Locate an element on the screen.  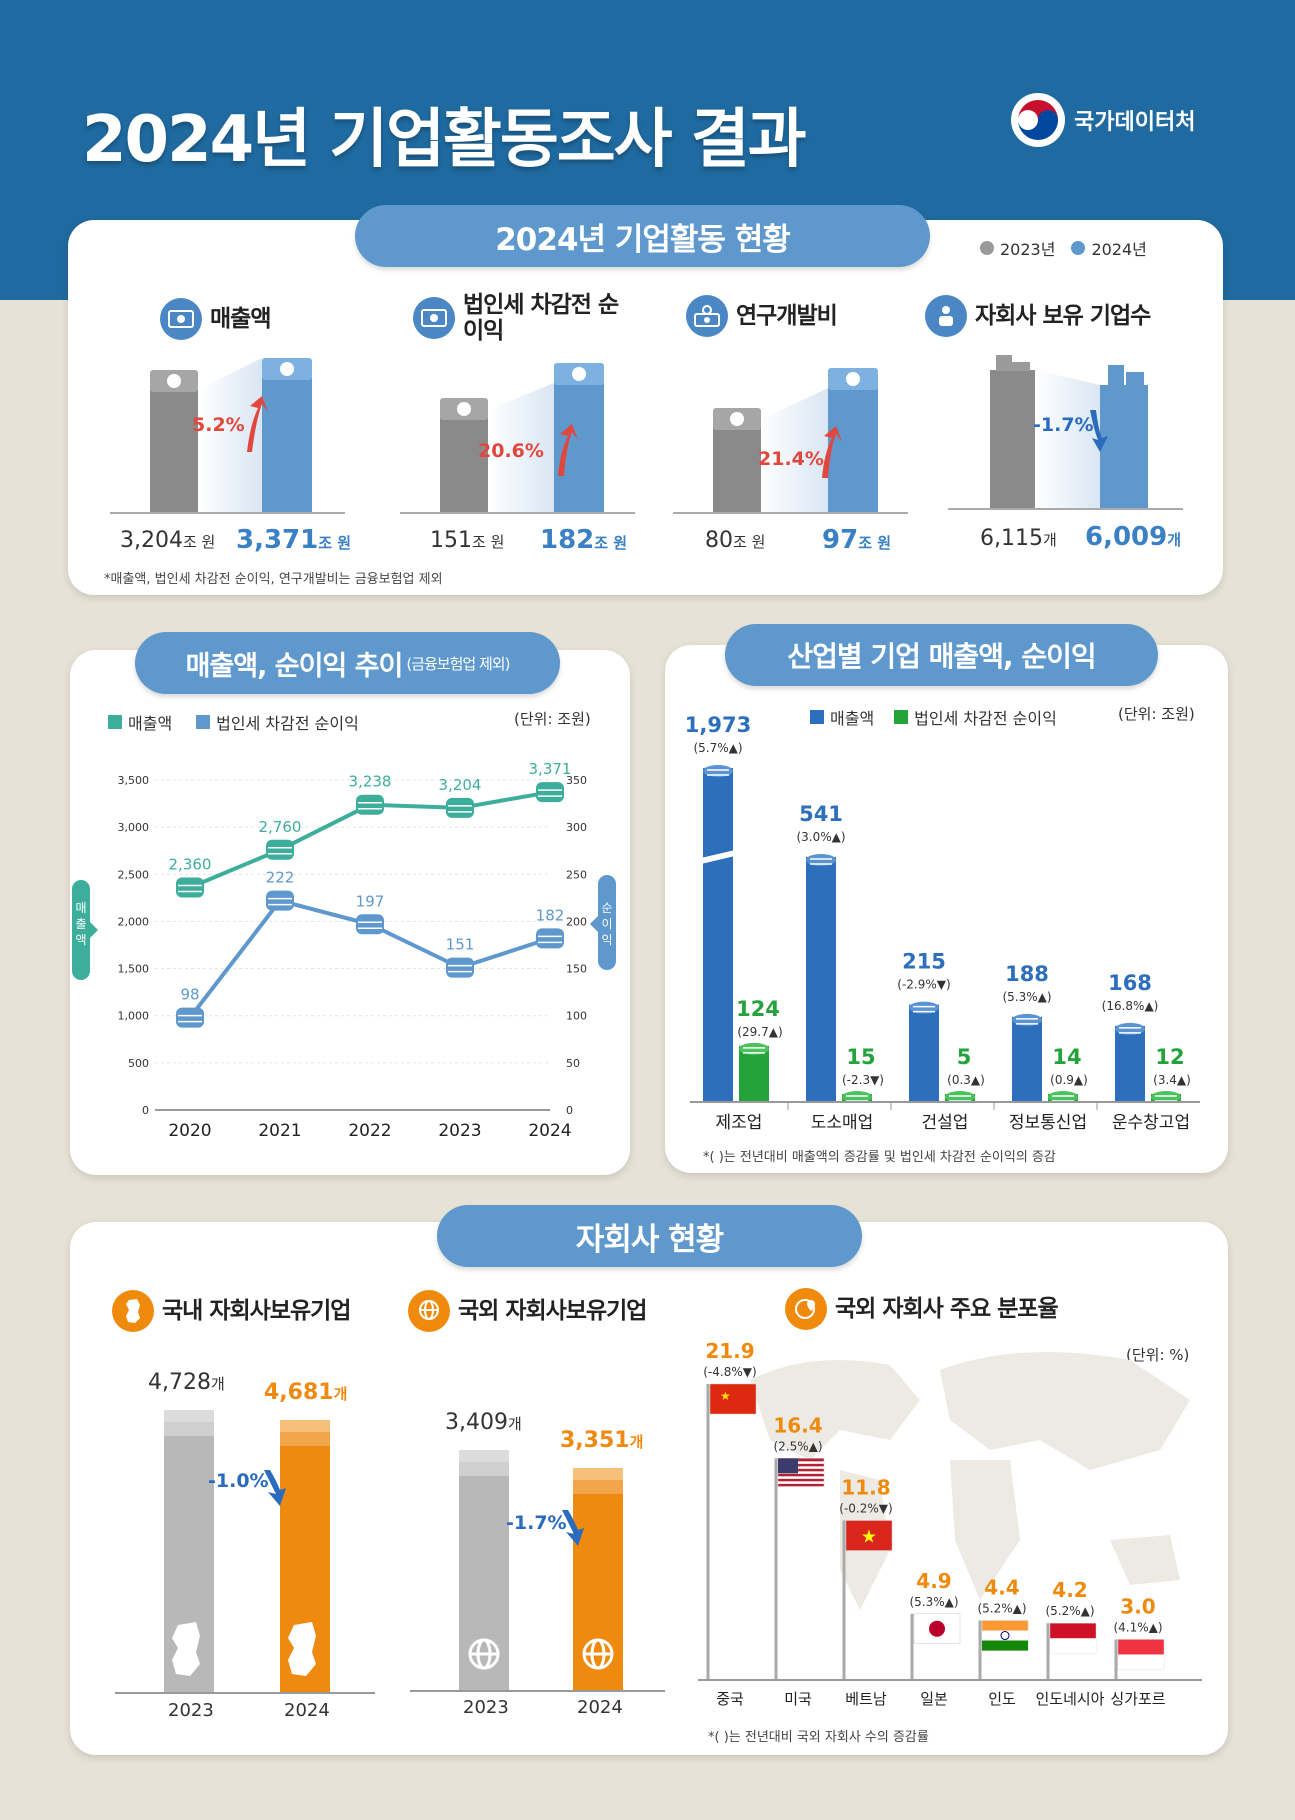
sales-data-label: 2,360 is located at coordinates (190, 864).